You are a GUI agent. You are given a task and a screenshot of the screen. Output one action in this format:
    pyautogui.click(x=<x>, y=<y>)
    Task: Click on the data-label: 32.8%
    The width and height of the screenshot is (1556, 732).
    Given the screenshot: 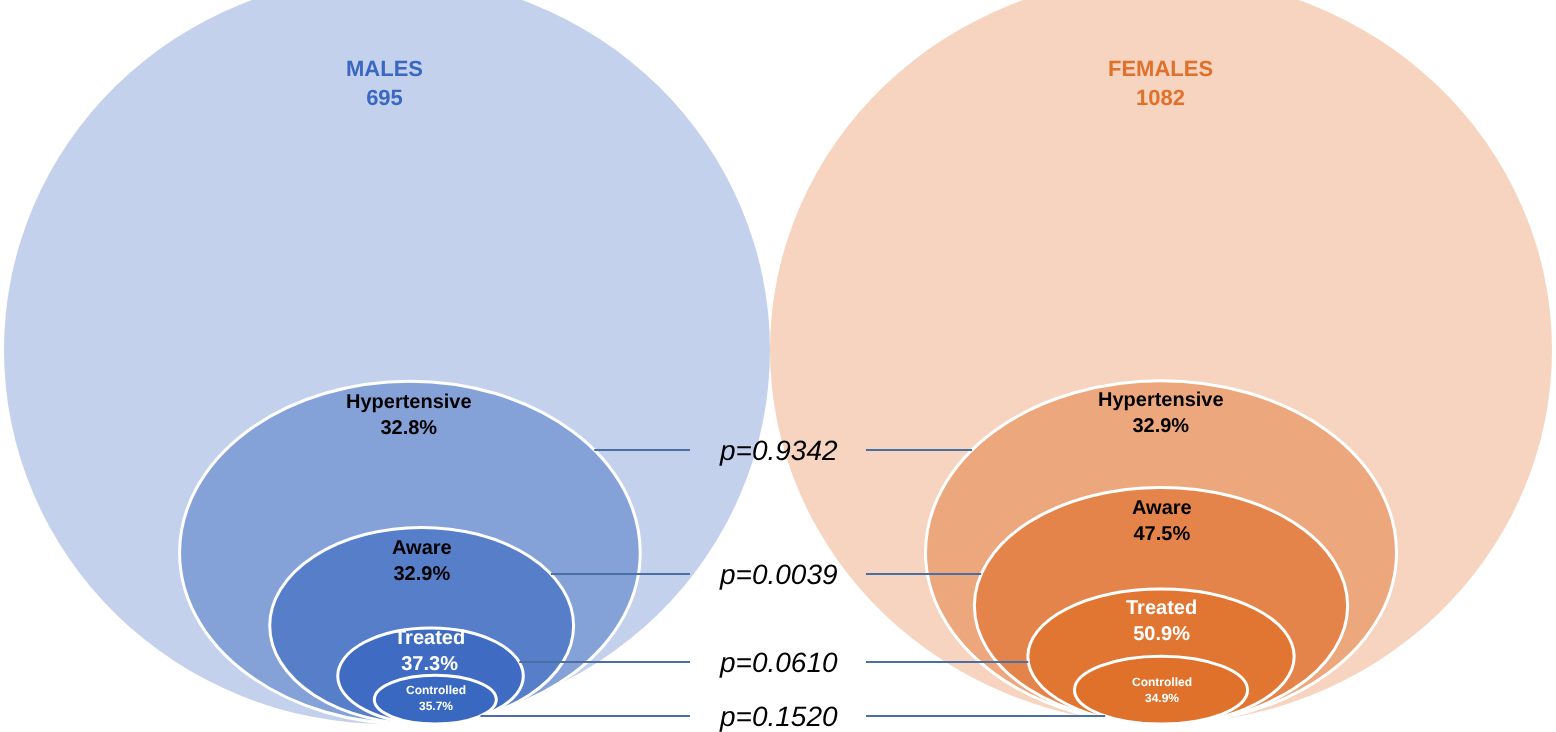 What is the action you would take?
    pyautogui.click(x=409, y=429)
    